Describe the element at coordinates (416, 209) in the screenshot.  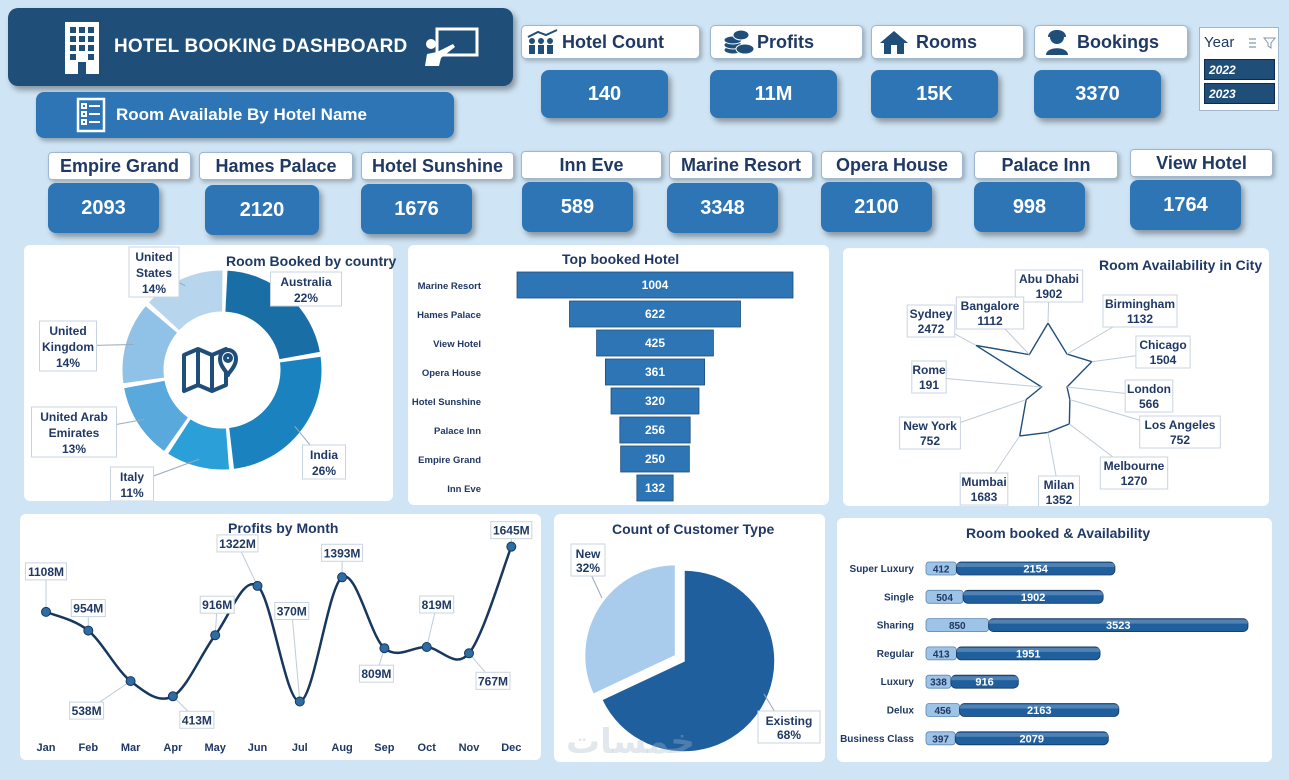
I see `hotel-rooms-hotel-sunshine: 1676` at that location.